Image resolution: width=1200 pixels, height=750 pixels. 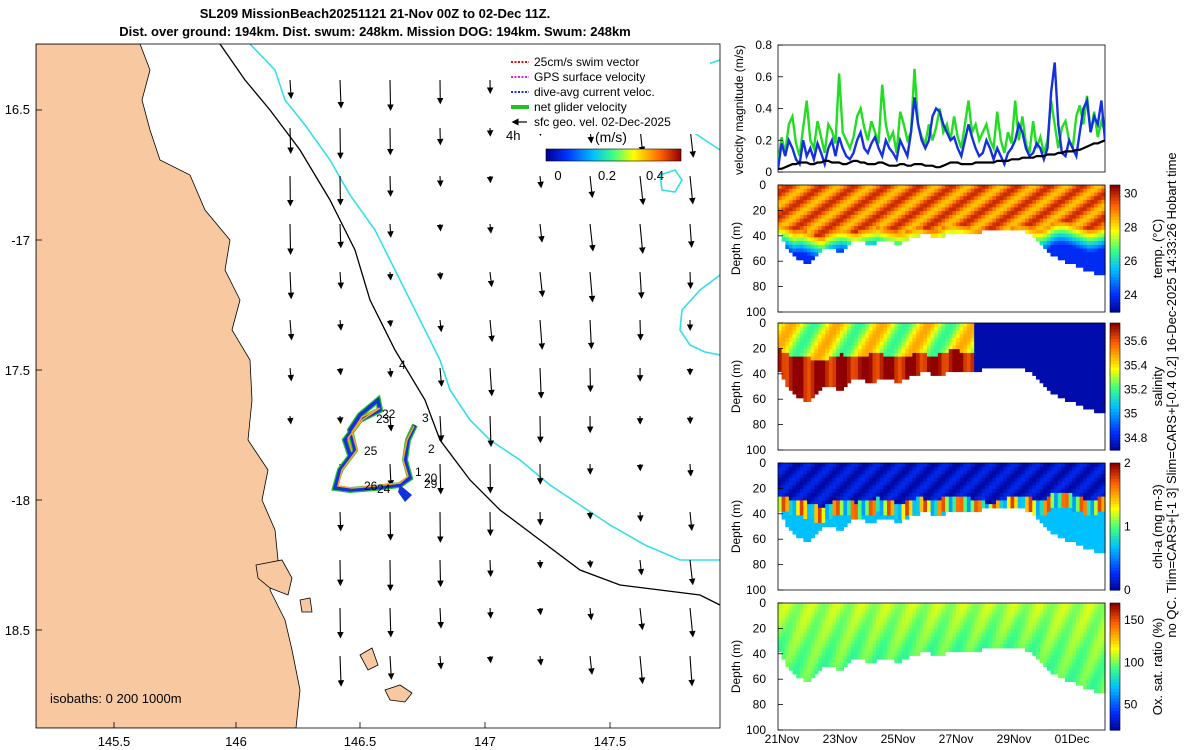 I want to click on day-label: 25, so click(x=371, y=451).